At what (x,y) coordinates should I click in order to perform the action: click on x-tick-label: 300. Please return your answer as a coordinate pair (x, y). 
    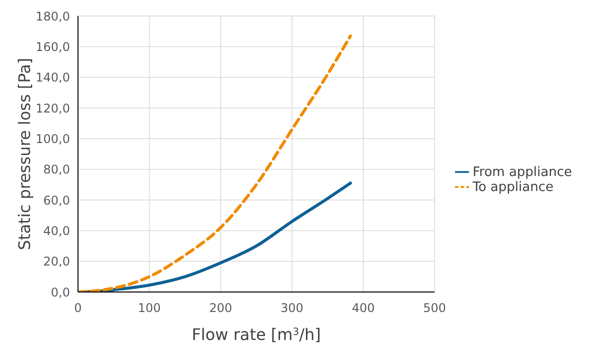
    Looking at the image, I should click on (292, 308).